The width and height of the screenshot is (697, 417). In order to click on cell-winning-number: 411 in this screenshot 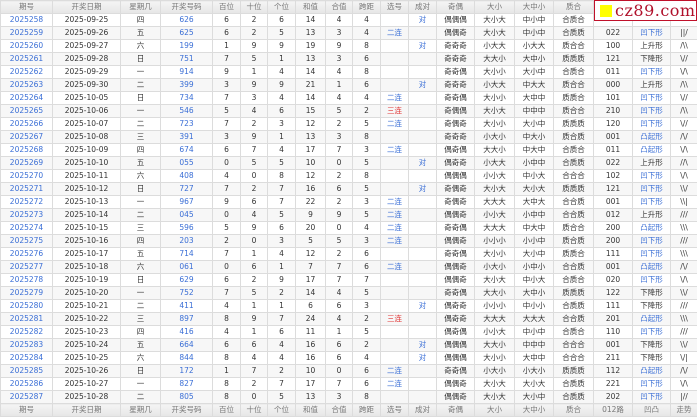, I will do `click(187, 306)`.